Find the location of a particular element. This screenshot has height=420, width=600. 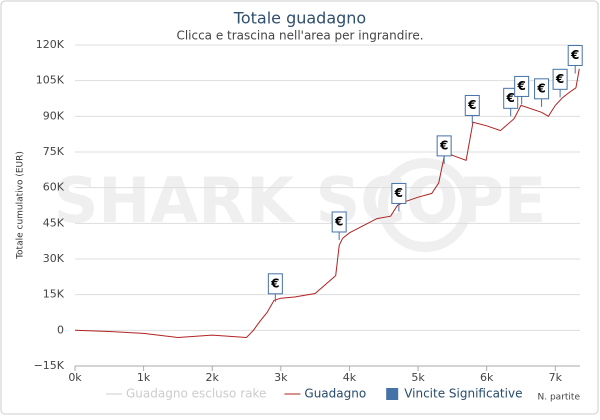

x-tick-label: 2k is located at coordinates (213, 377).